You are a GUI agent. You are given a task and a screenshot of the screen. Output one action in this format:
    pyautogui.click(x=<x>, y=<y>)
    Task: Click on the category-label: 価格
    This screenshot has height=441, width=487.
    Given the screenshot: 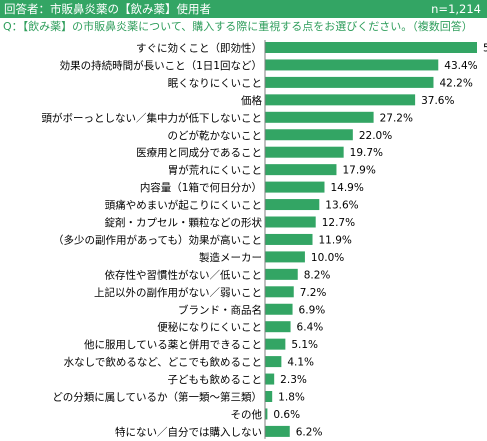 What is the action you would take?
    pyautogui.click(x=251, y=100)
    